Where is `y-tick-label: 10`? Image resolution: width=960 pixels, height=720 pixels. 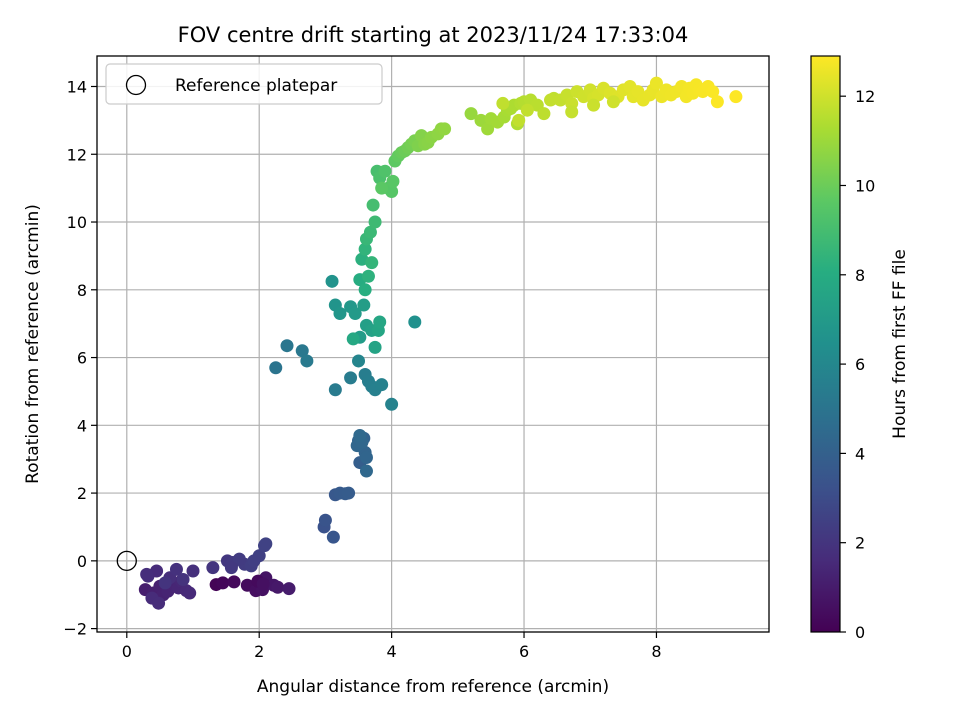
y-tick-label: 10 is located at coordinates (77, 222).